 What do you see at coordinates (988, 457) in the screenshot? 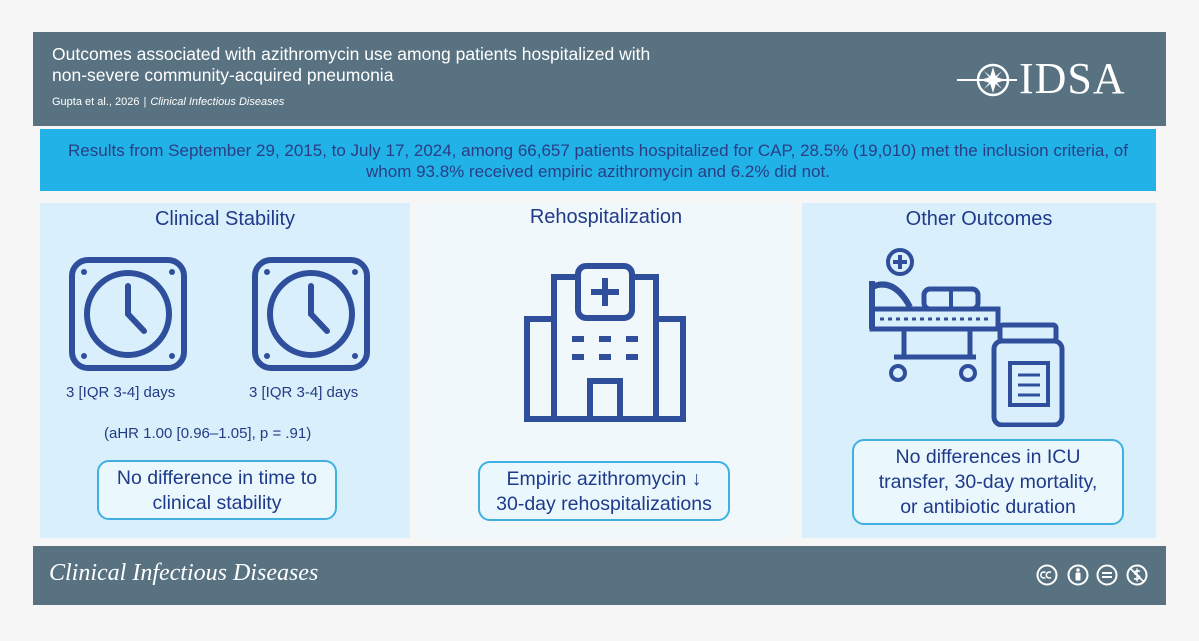
I see `summary-line-1: No differences in ICU` at bounding box center [988, 457].